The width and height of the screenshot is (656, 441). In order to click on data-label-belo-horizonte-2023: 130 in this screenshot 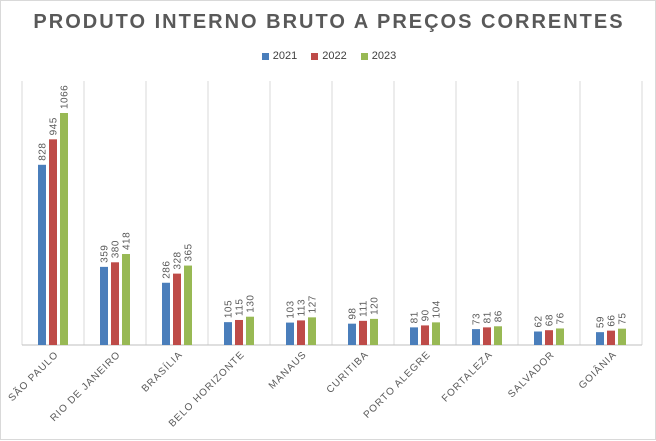, I will do `click(251, 304)`.